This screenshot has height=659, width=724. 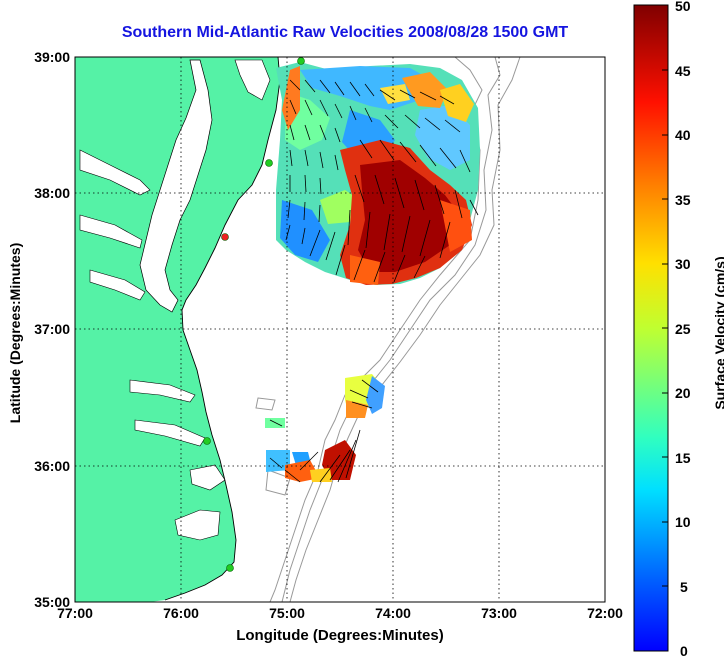 What do you see at coordinates (75, 613) in the screenshot?
I see `x-tick-label: 77:00` at bounding box center [75, 613].